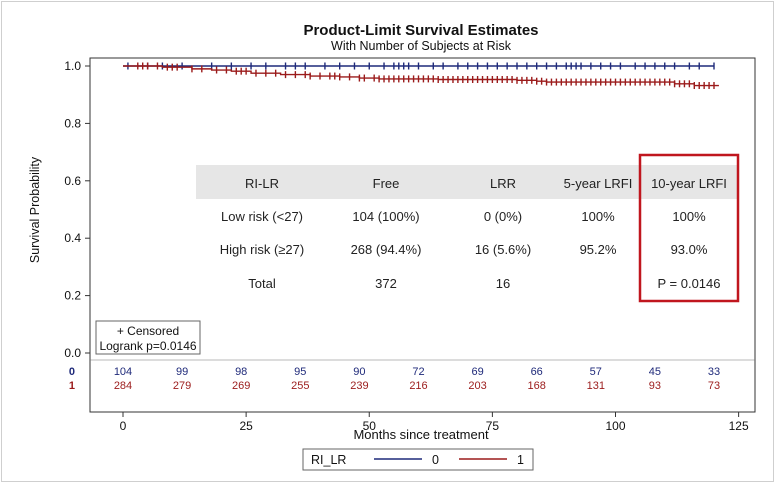  Describe the element at coordinates (123, 386) in the screenshot. I see `at-risk-count: 284` at that location.